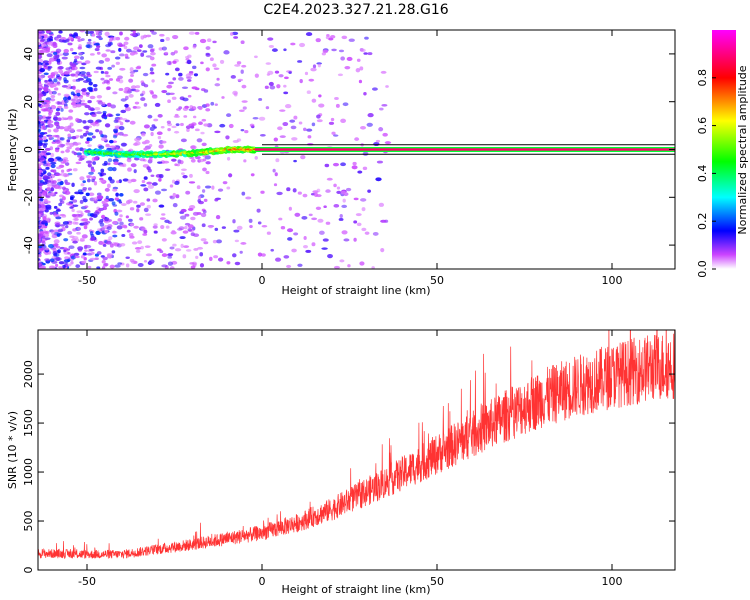  Describe the element at coordinates (437, 280) in the screenshot. I see `spectrogram-x-tick-label: 50` at that location.